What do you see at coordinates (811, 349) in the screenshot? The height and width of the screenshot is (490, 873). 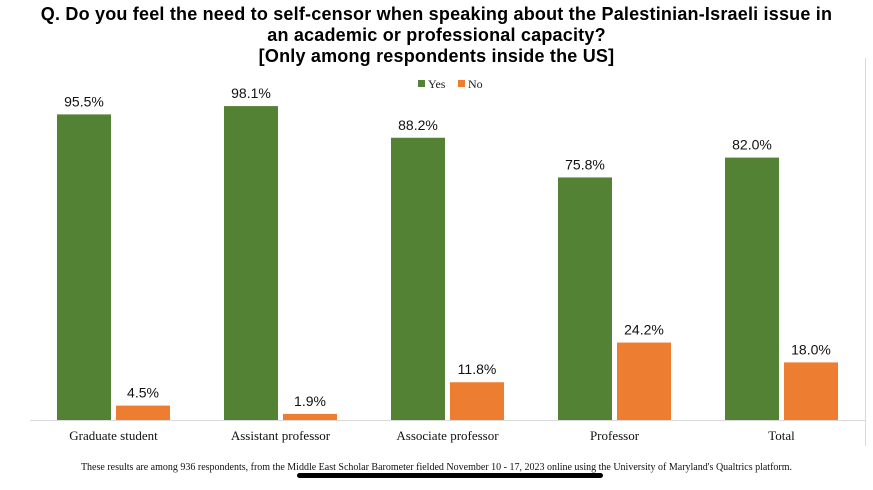 I see `data-label-no-5: 18.0%` at bounding box center [811, 349].